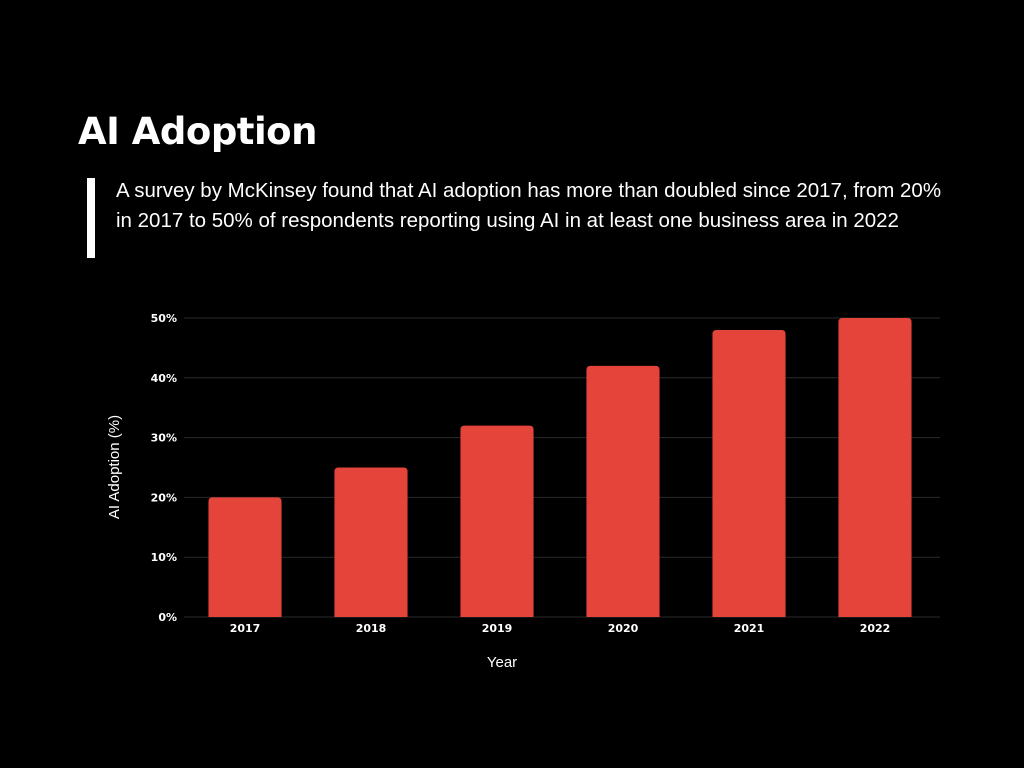 The height and width of the screenshot is (768, 1024). What do you see at coordinates (875, 628) in the screenshot?
I see `x-tick-label: 2022` at bounding box center [875, 628].